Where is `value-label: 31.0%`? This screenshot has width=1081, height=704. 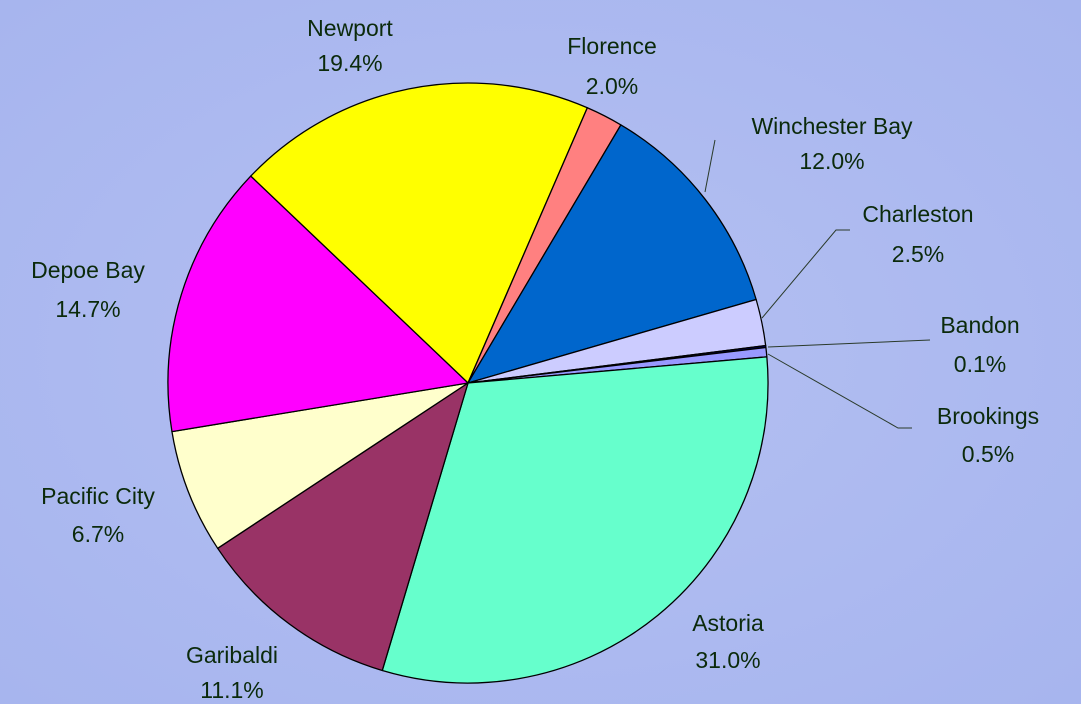
value-label: 31.0% is located at coordinates (727, 660).